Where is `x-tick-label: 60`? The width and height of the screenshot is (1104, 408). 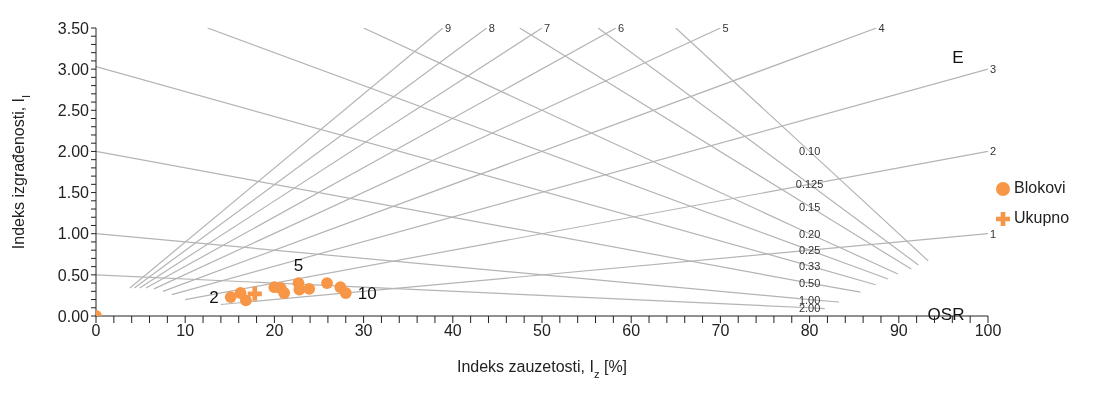 x-tick-label: 60 is located at coordinates (631, 331).